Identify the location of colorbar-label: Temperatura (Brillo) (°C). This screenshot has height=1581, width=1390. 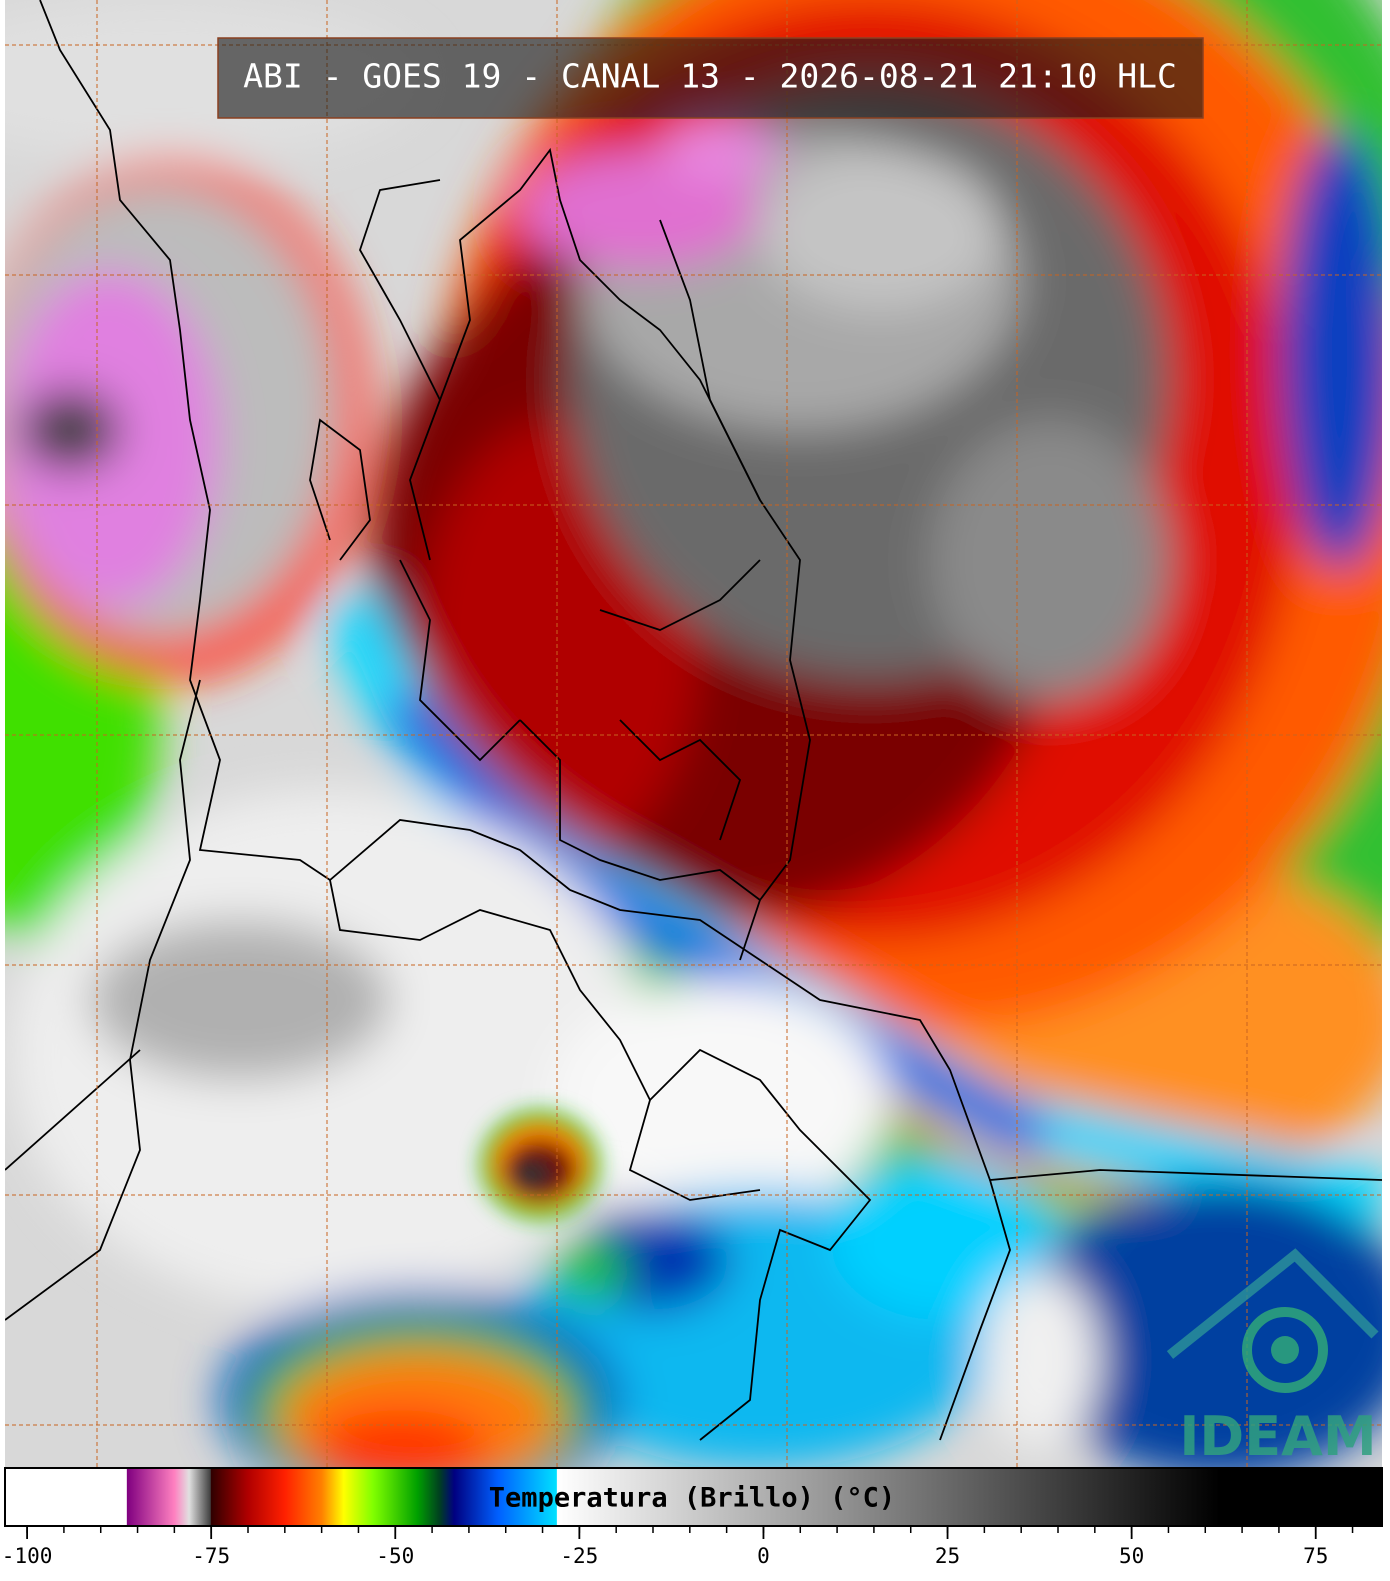
(692, 1498).